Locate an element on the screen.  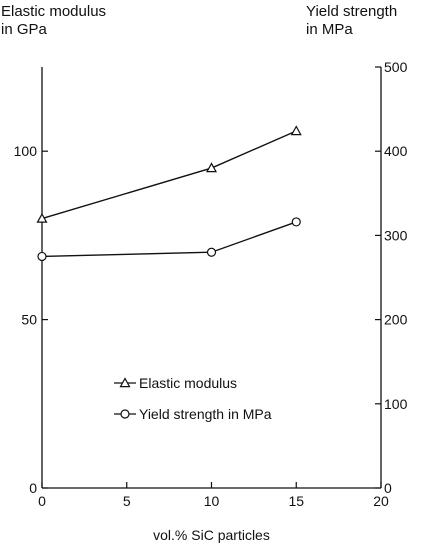
legend-triangle-marker is located at coordinates (125, 382).